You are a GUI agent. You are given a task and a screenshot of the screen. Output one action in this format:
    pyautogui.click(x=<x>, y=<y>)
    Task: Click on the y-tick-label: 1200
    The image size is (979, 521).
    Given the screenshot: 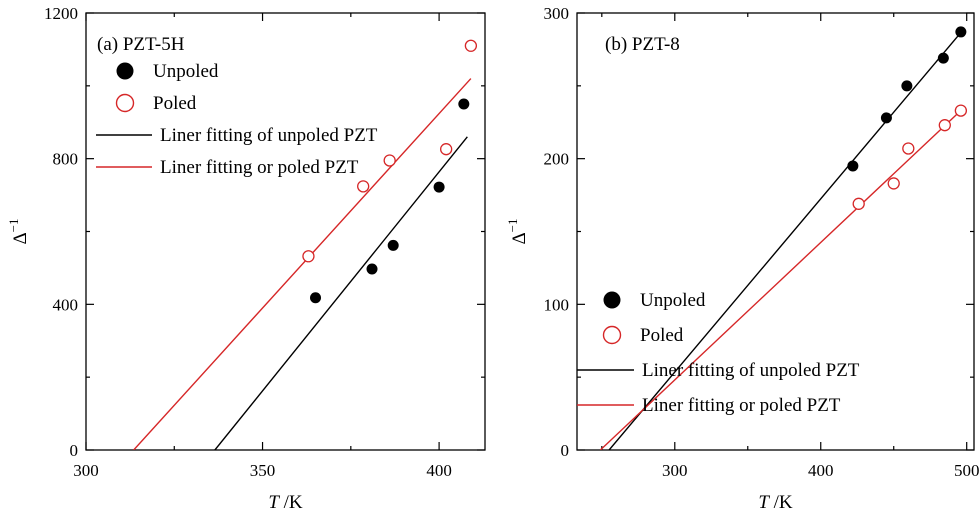 What is the action you would take?
    pyautogui.click(x=61, y=13)
    